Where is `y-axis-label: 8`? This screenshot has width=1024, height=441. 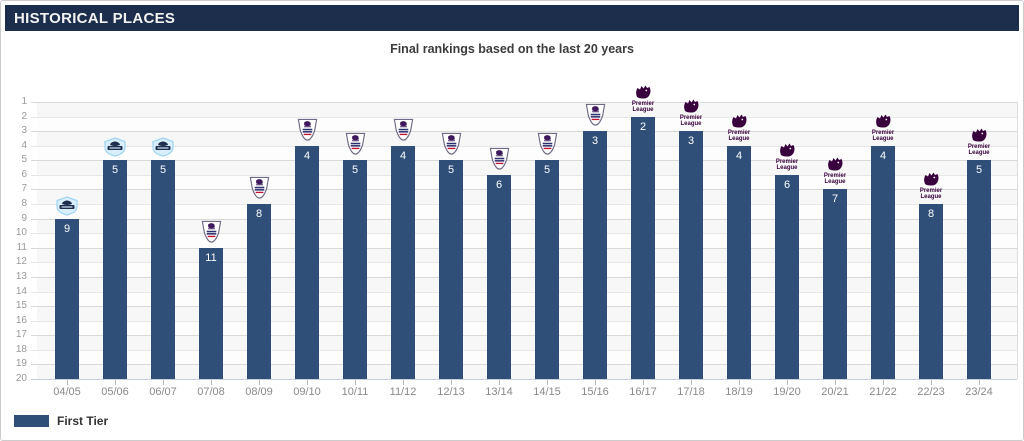 y-axis-label: 8 is located at coordinates (24, 204).